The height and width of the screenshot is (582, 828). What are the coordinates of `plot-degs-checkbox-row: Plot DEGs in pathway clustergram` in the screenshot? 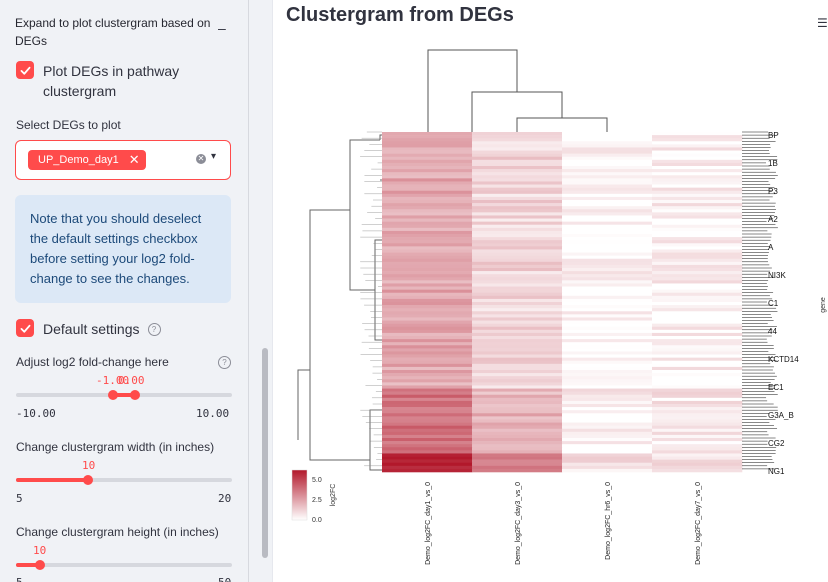 It's located at (104, 81).